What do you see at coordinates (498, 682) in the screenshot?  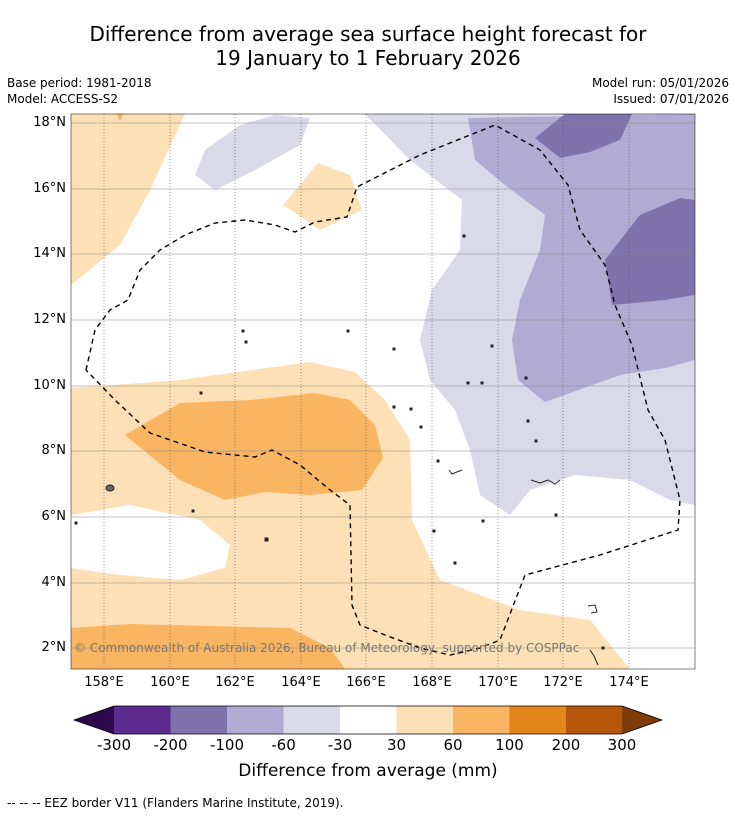 I see `lon-label-170: 170°E` at bounding box center [498, 682].